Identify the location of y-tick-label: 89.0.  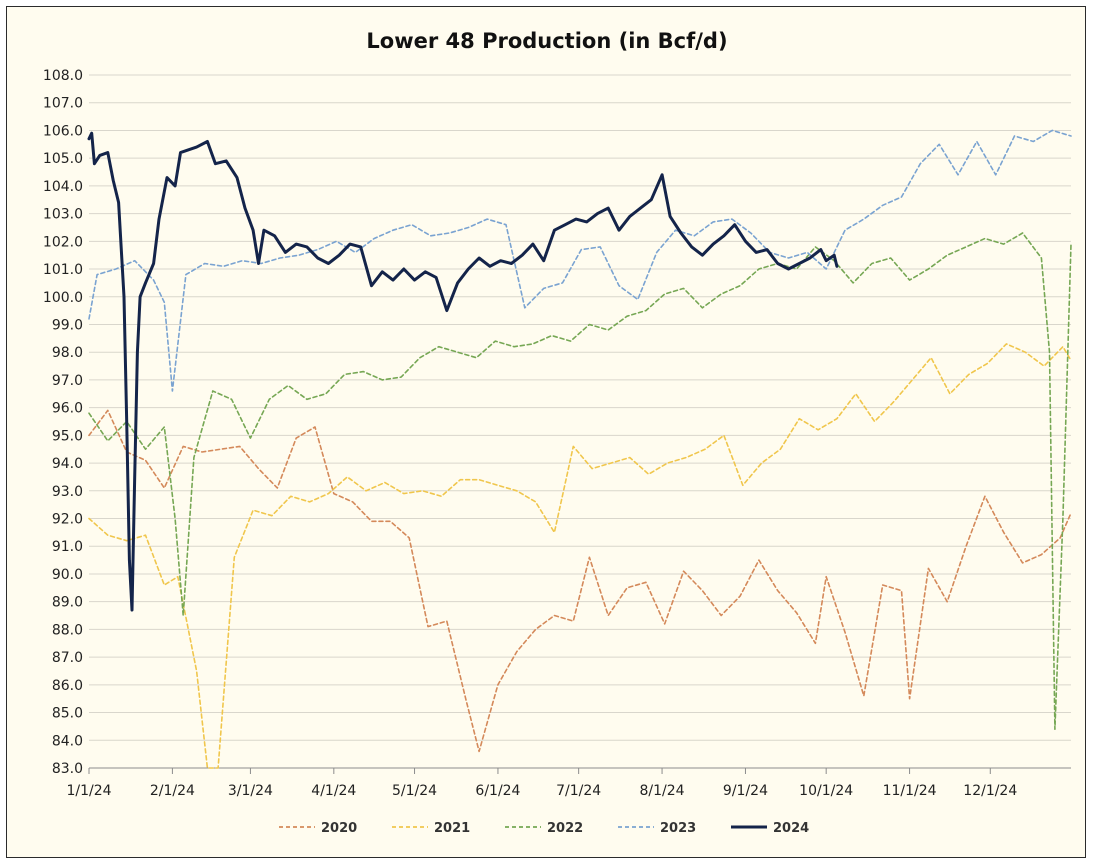
(67, 603).